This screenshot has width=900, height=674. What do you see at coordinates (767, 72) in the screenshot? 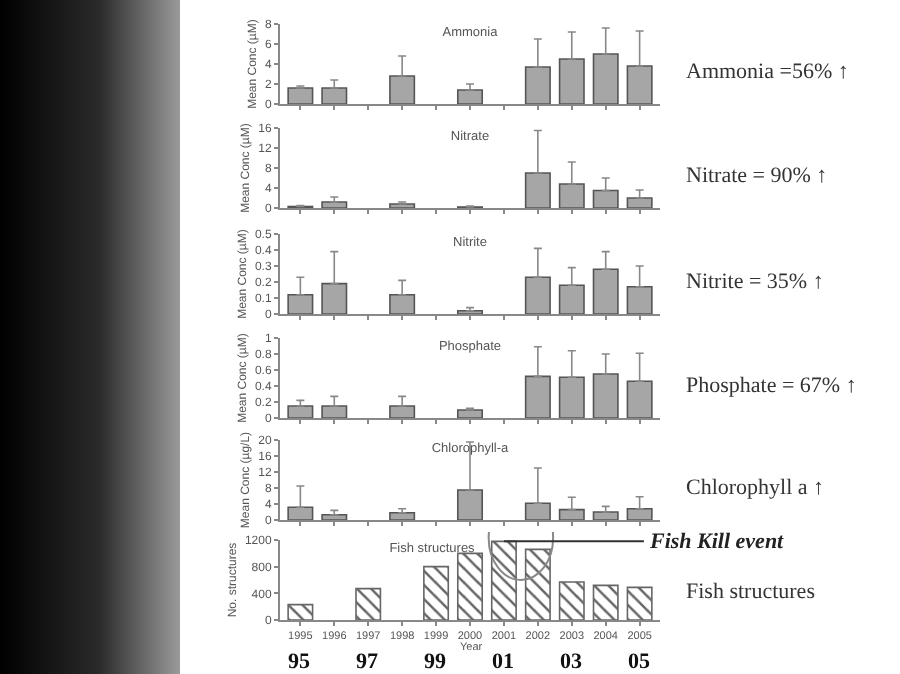
I see `text: Ammonia =56% ↑` at bounding box center [767, 72].